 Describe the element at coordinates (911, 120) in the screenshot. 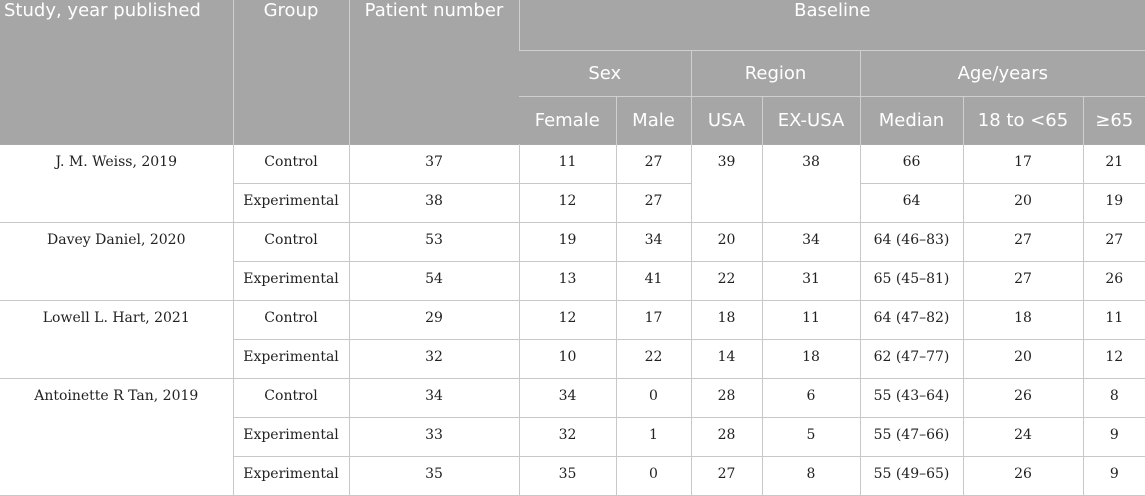

I see `header-median: Median` at that location.